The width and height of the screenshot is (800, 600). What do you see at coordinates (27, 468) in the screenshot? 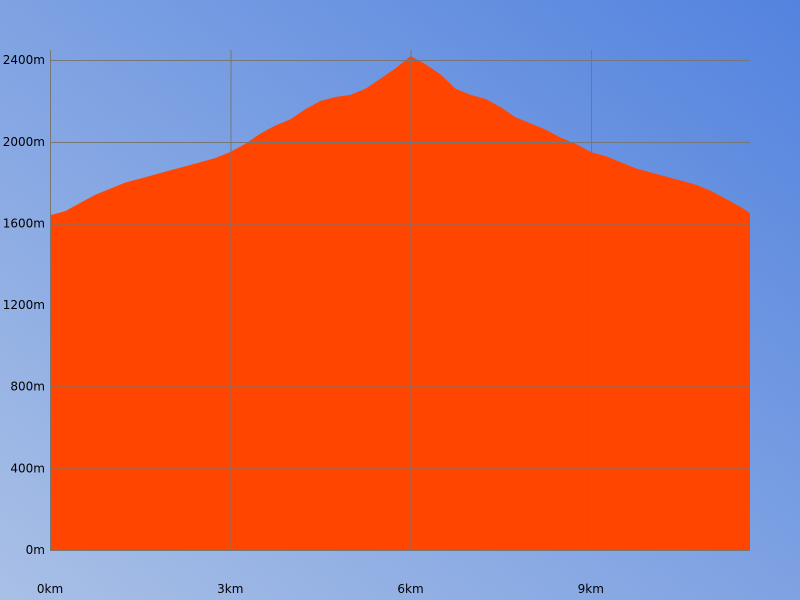
I see `y-tick-label: 400m` at bounding box center [27, 468].